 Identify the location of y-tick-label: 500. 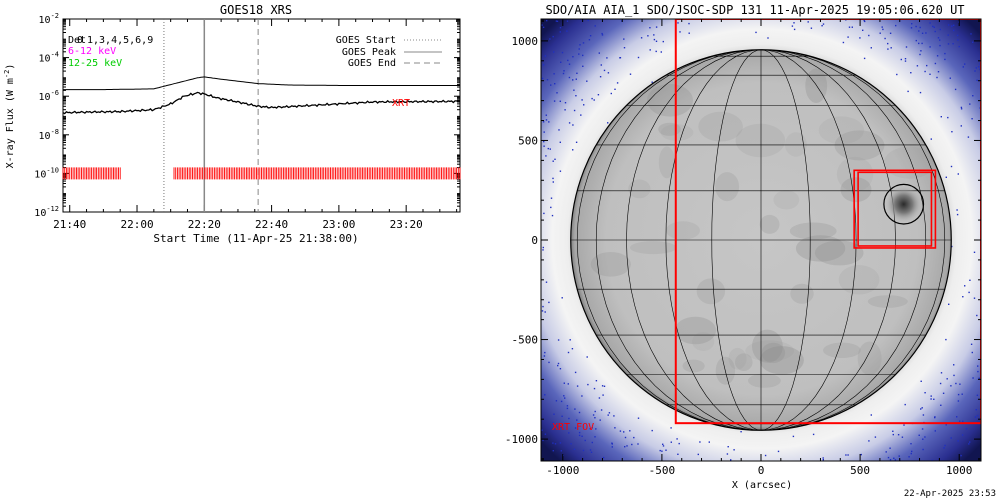
(528, 140).